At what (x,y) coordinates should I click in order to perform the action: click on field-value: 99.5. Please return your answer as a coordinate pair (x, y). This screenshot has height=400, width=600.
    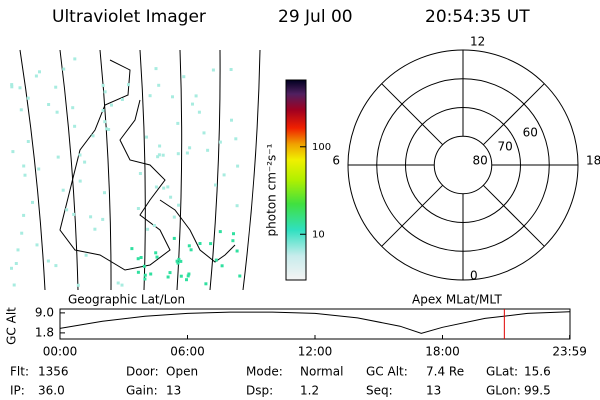
    Looking at the image, I should click on (537, 391).